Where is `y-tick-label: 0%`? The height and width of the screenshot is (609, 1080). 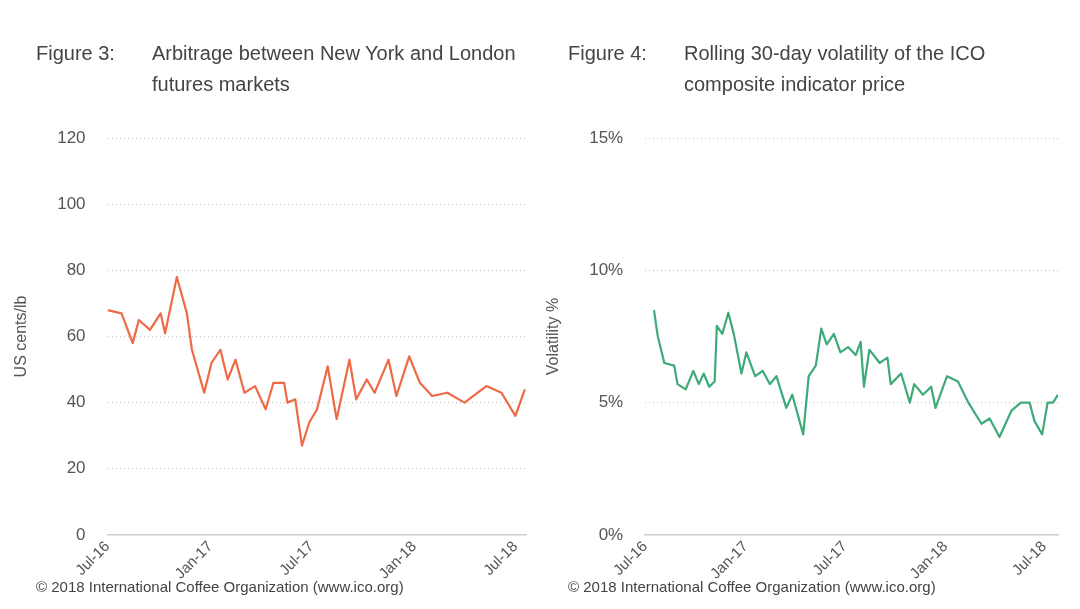
y-tick-label: 0% is located at coordinates (611, 534).